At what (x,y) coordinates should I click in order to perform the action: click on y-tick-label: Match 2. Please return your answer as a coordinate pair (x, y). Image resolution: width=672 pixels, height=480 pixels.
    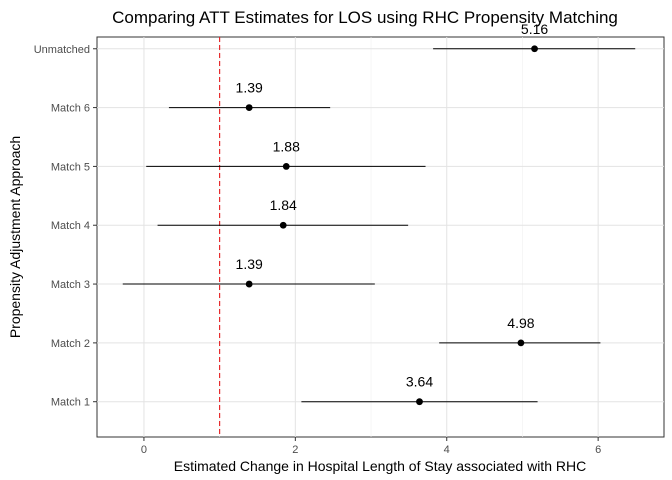
    Looking at the image, I should click on (70, 344).